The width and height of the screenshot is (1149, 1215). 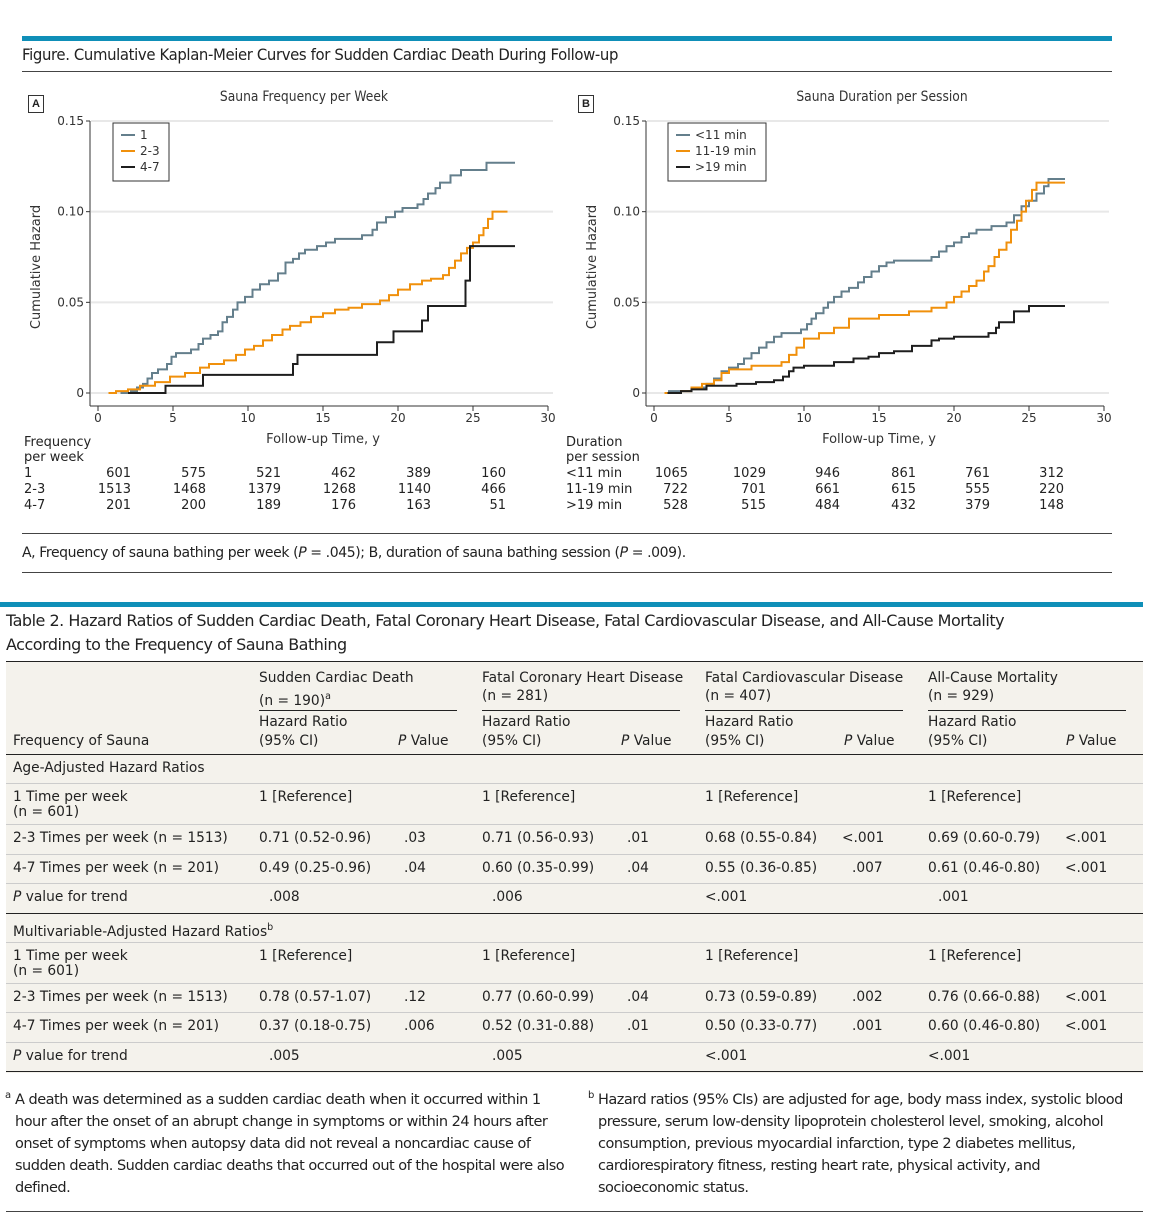 What do you see at coordinates (322, 418) in the screenshot?
I see `chart-a-x-tick-label: 15` at bounding box center [322, 418].